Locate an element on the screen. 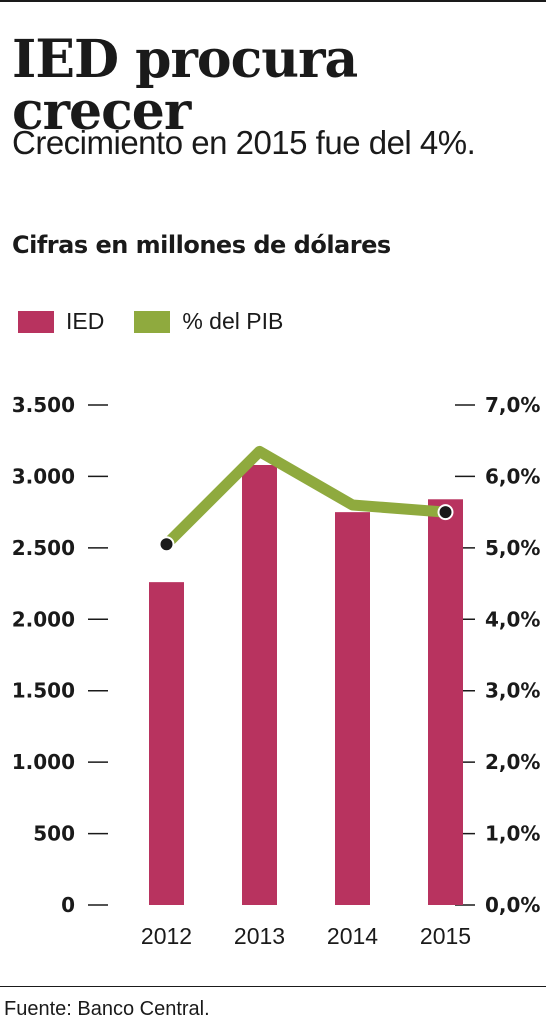 The width and height of the screenshot is (546, 1024). right-tick-label: 0,0% is located at coordinates (512, 905).